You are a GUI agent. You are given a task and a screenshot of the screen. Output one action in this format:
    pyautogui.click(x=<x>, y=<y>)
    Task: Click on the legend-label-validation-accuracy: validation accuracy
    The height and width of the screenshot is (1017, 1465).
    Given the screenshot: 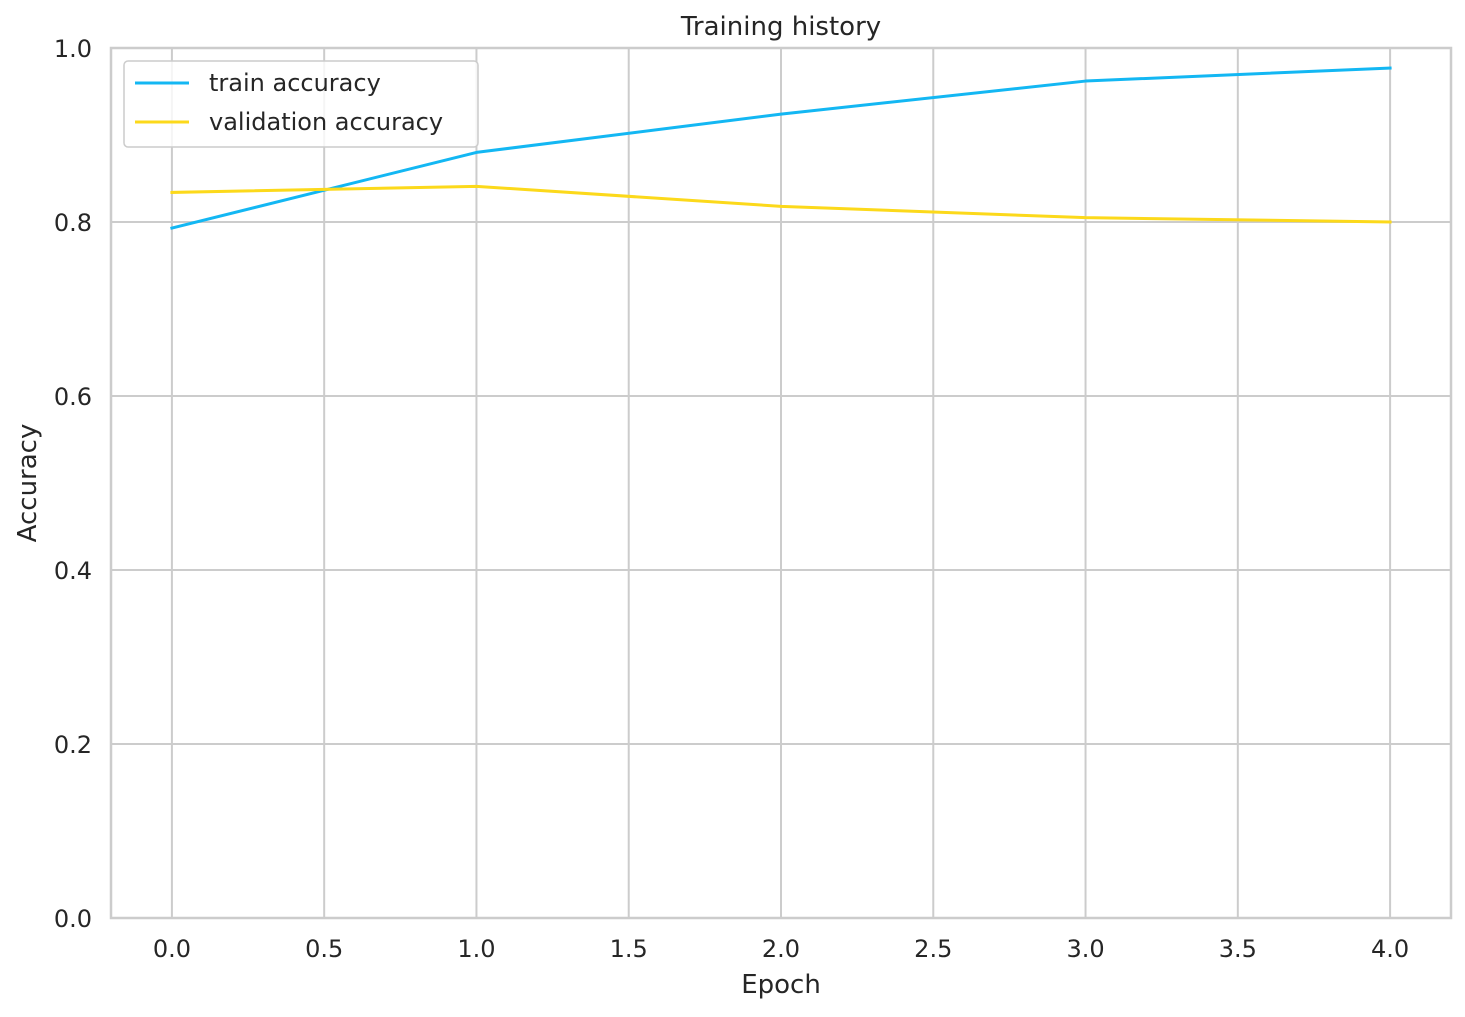 What is the action you would take?
    pyautogui.click(x=326, y=122)
    